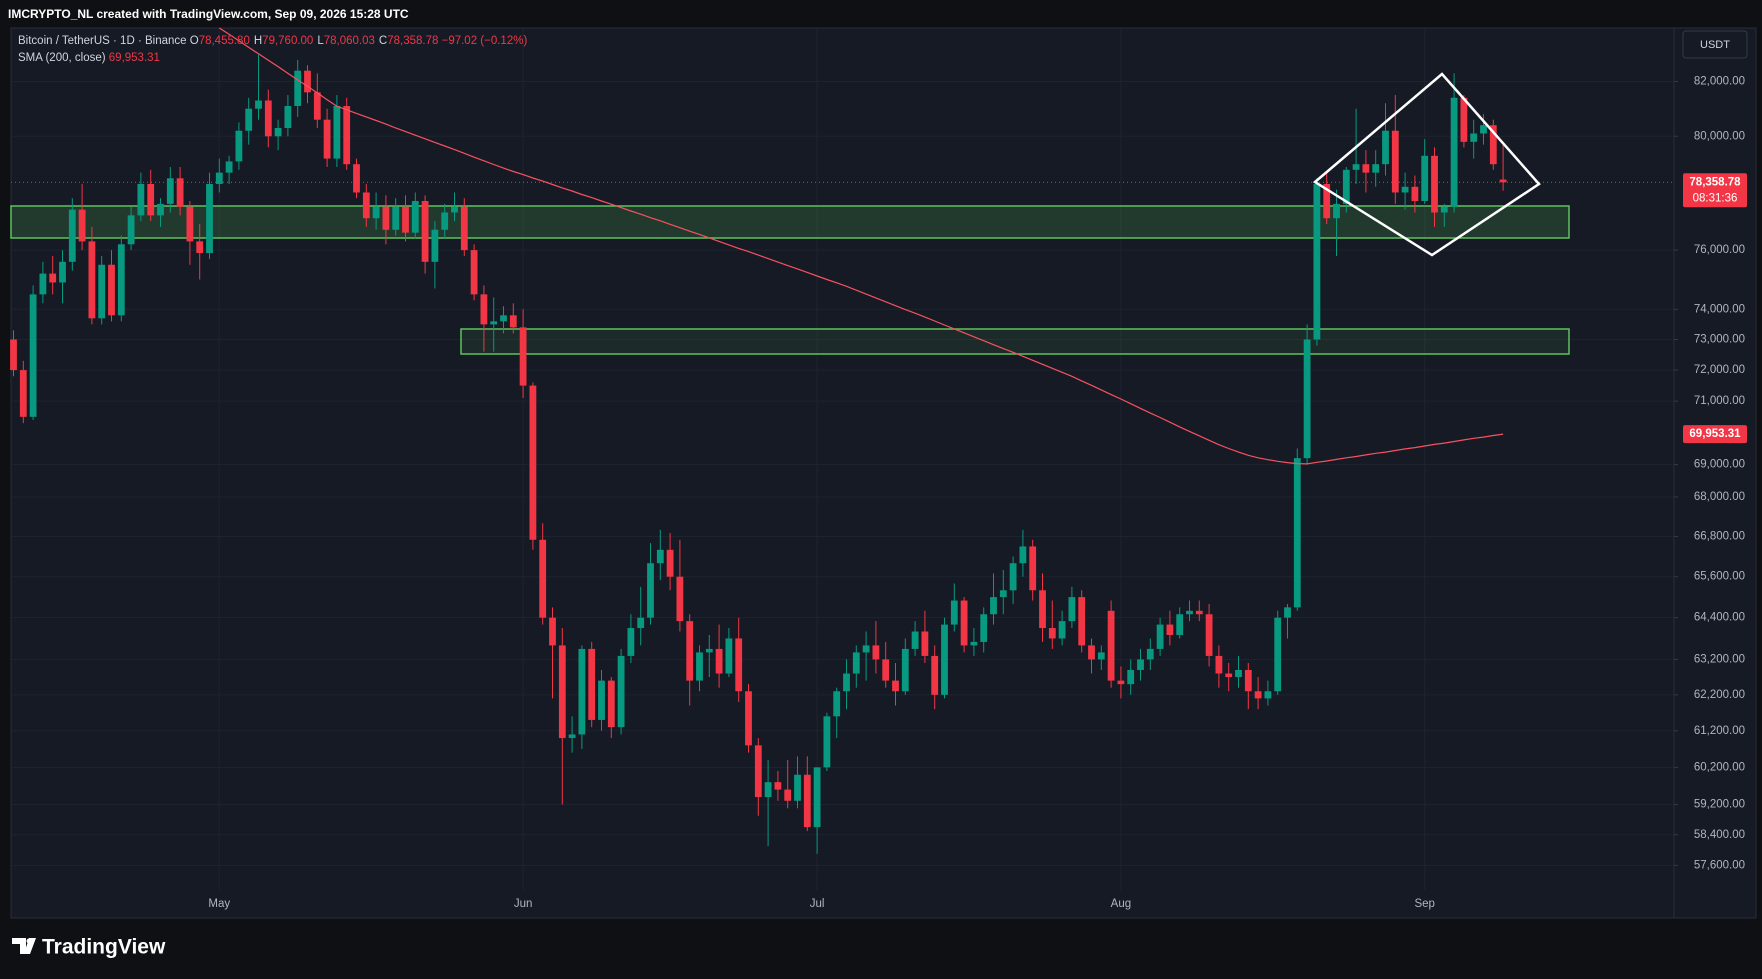 The image size is (1762, 979). I want to click on legend-indicator: SMA (200, close) 69,953.31, so click(89, 58).